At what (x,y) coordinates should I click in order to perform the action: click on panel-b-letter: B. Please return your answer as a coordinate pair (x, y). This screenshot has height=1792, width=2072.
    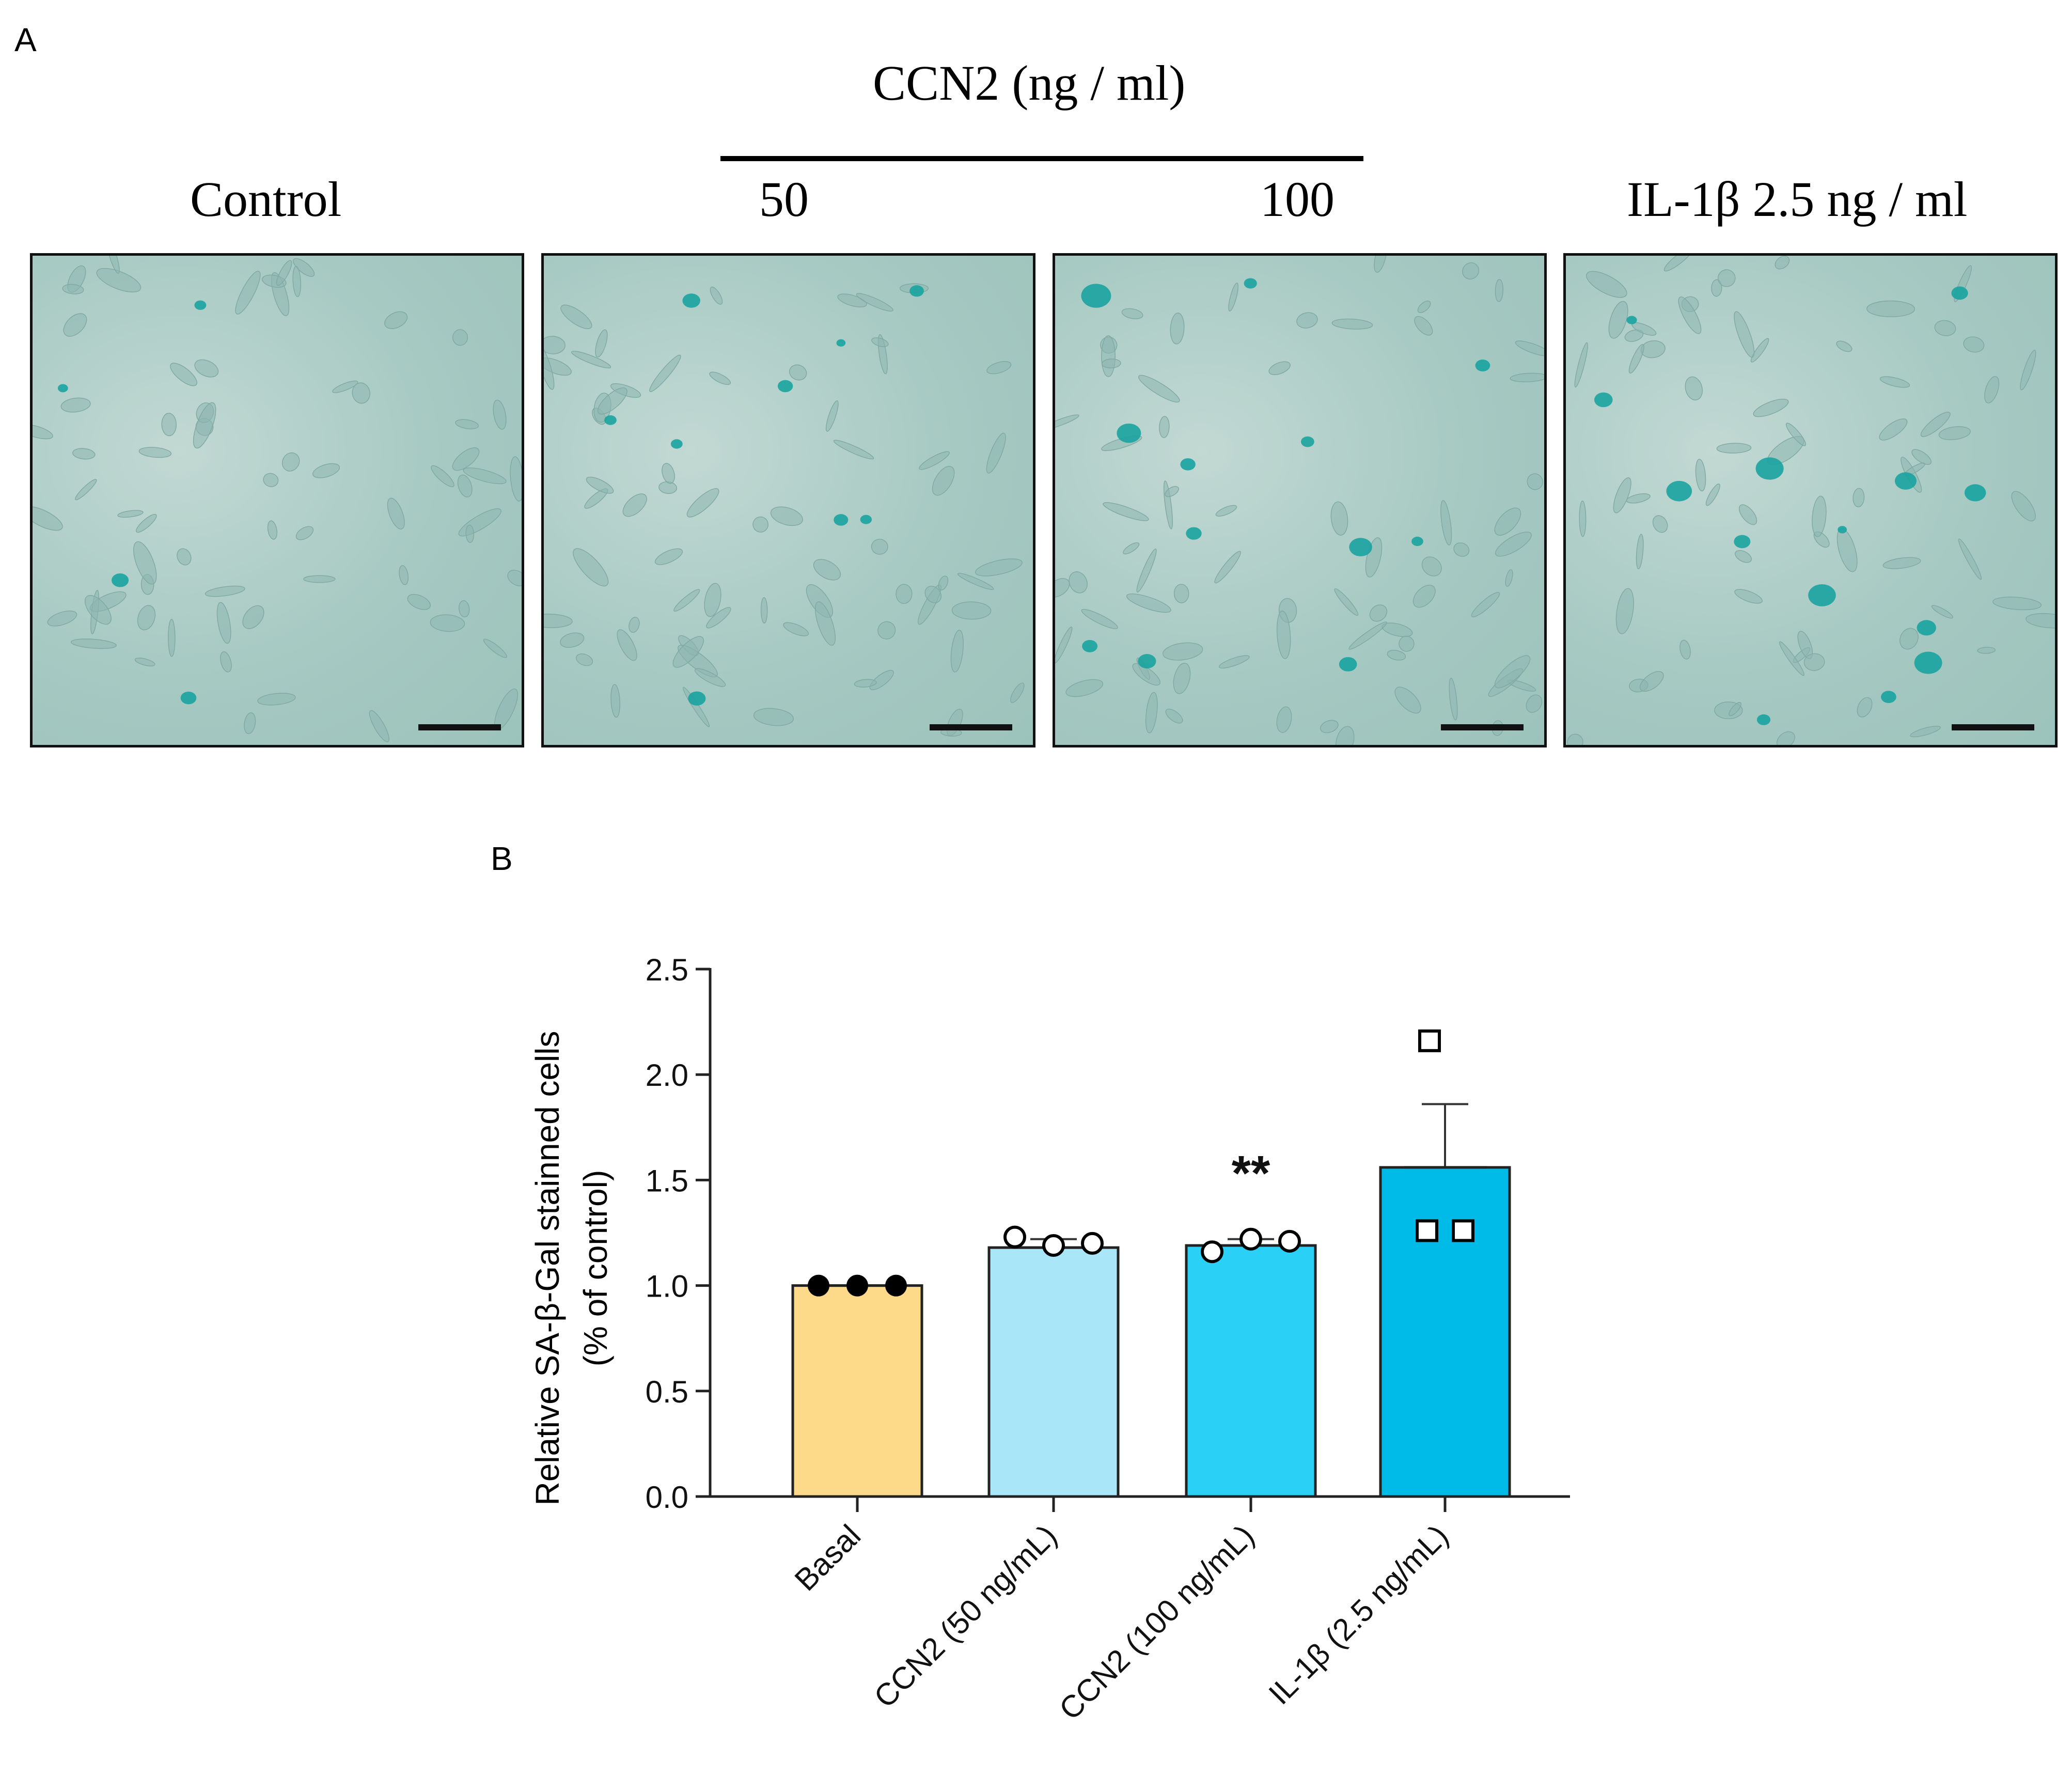
    Looking at the image, I should click on (502, 858).